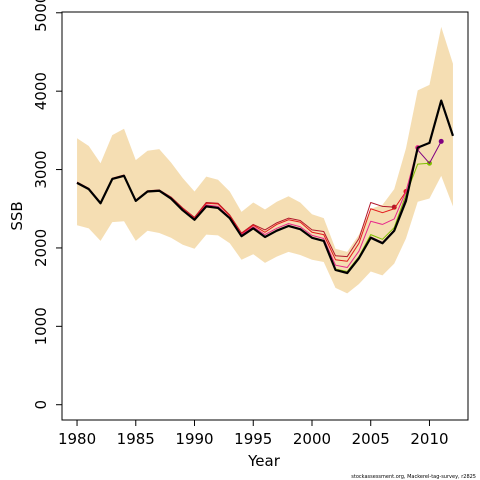  Describe the element at coordinates (136, 439) in the screenshot. I see `x-tick-label: 1985` at that location.